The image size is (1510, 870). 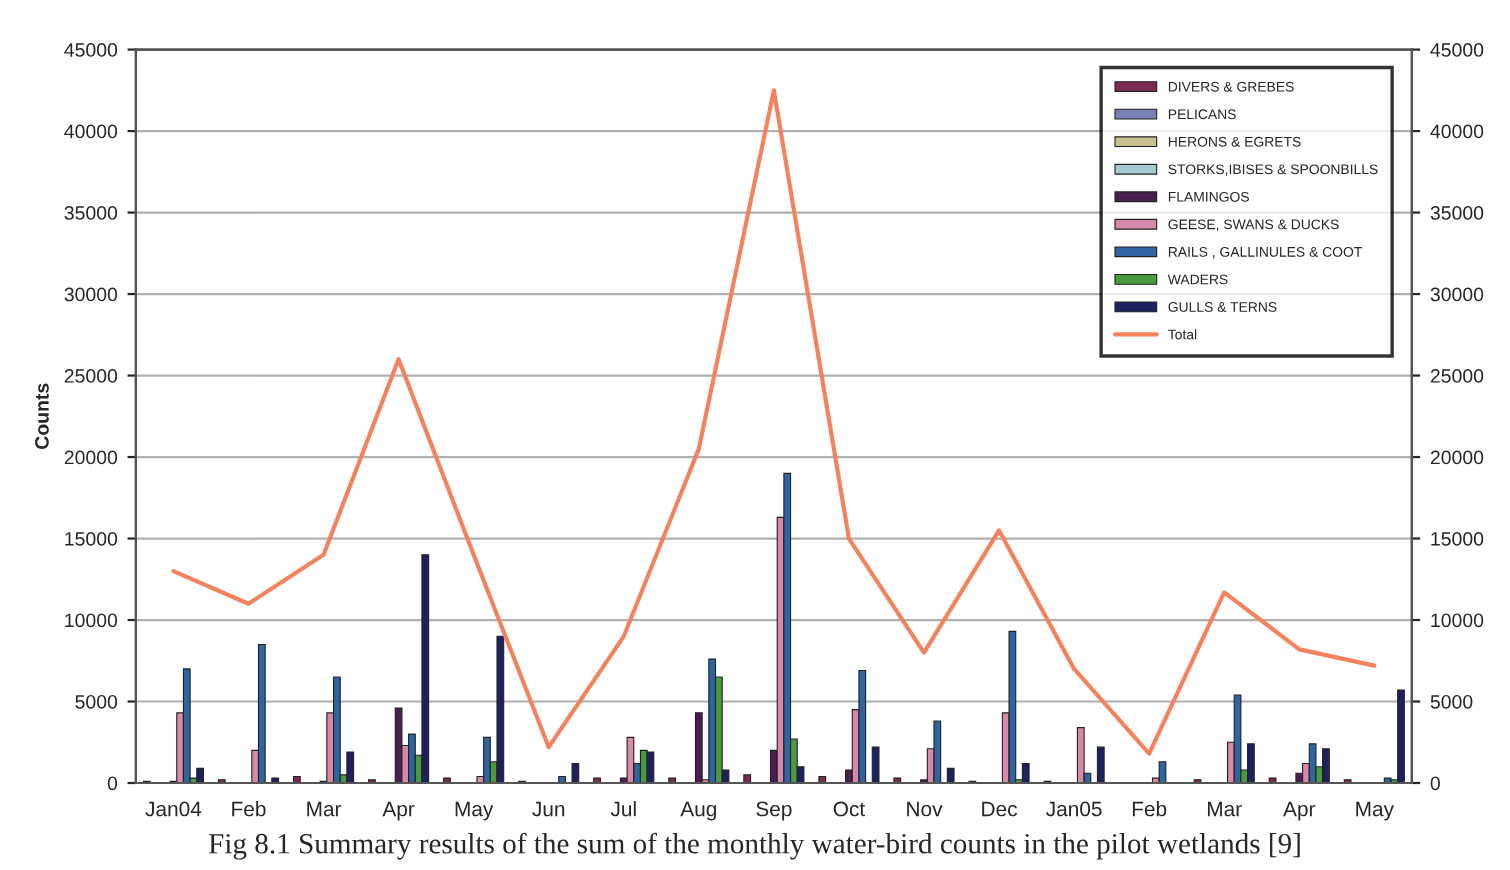 I want to click on y-tick-label: 35000, so click(x=91, y=213).